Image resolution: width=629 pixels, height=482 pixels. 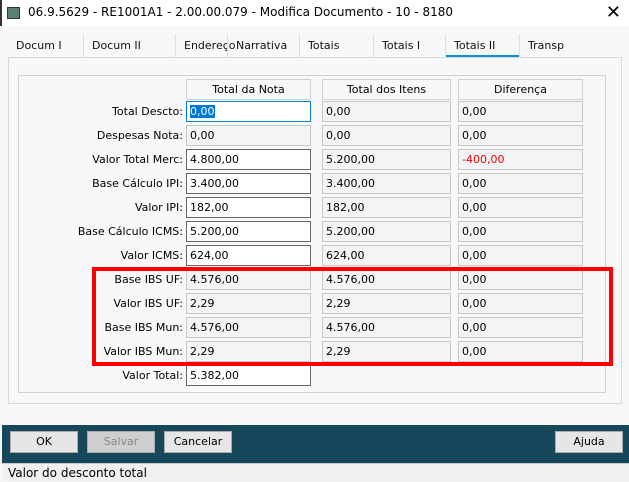 What do you see at coordinates (147, 111) in the screenshot?
I see `field-label: Total Descto:` at bounding box center [147, 111].